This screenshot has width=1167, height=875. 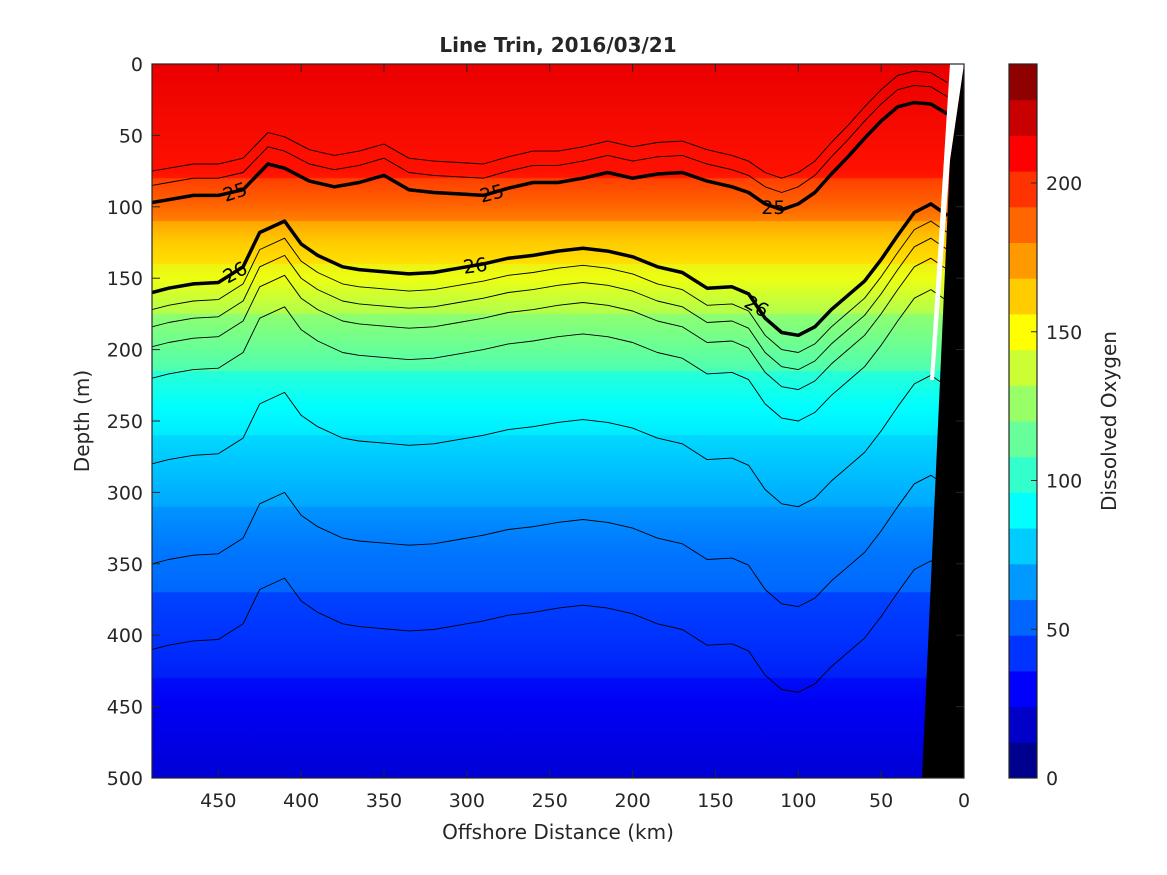 What do you see at coordinates (384, 801) in the screenshot?
I see `x-tick-label-2: 350` at bounding box center [384, 801].